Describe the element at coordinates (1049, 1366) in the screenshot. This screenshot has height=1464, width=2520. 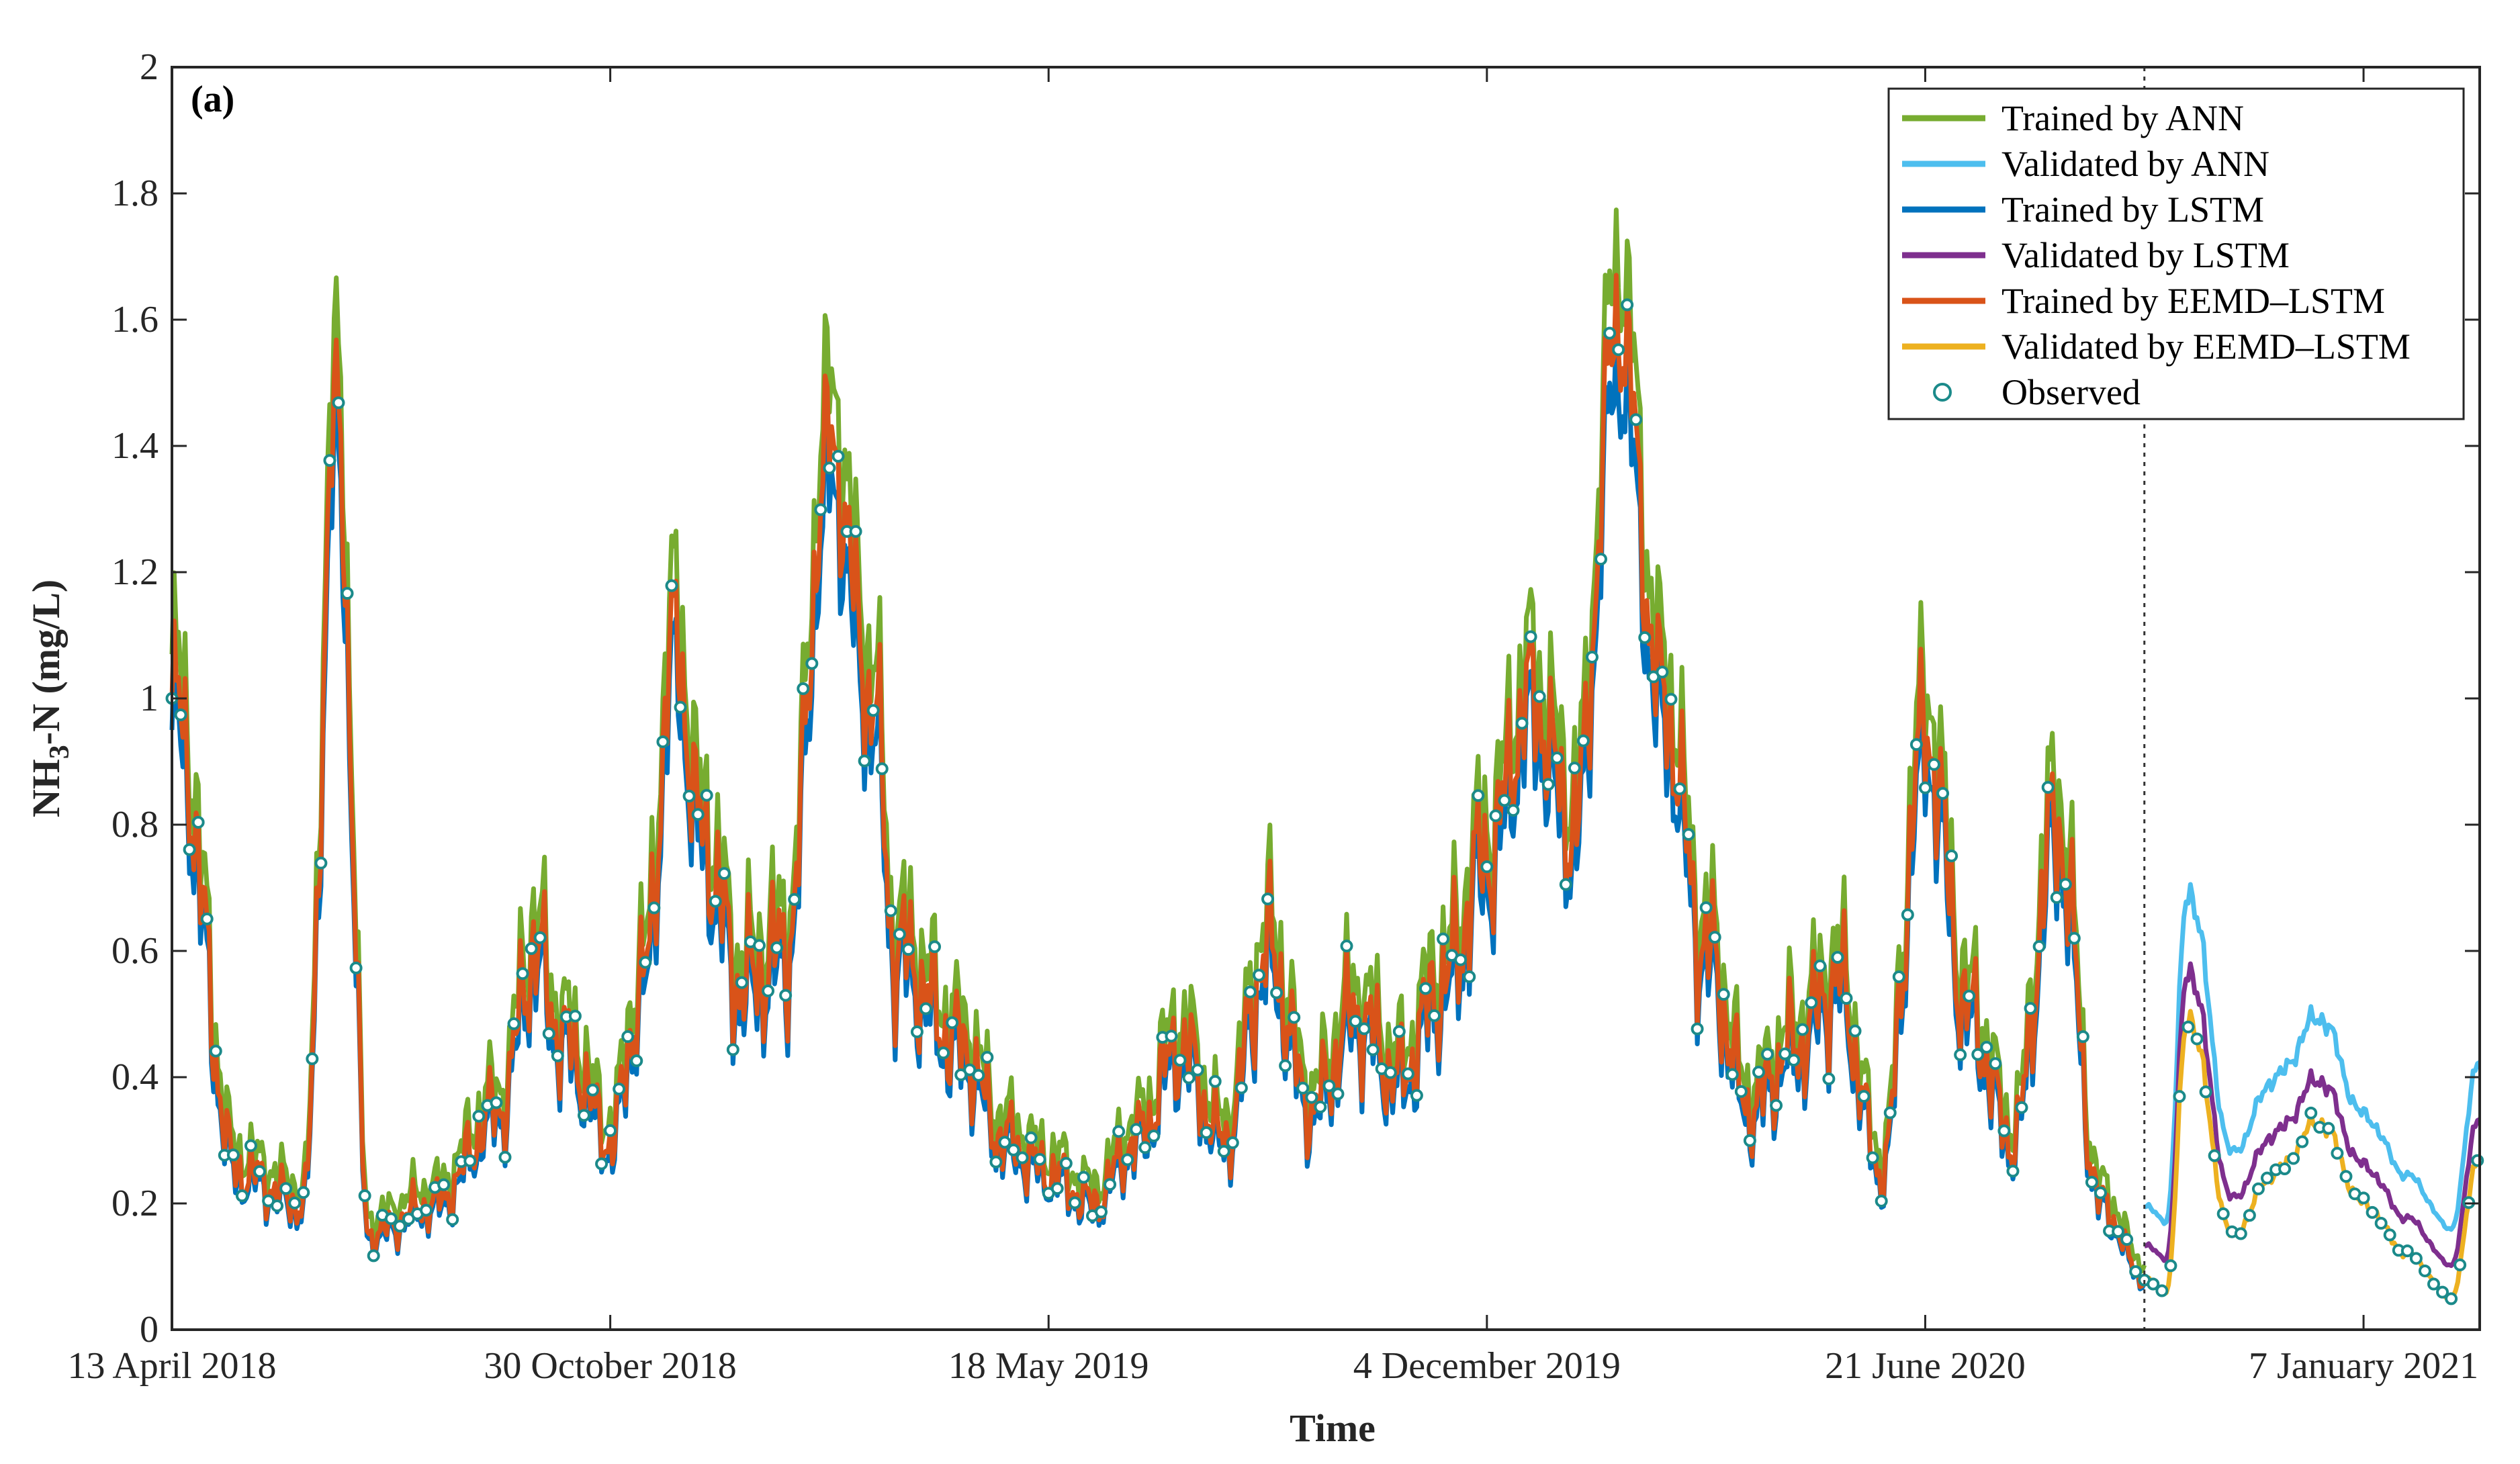
I see `x-tick-label: 18 May 2019` at that location.